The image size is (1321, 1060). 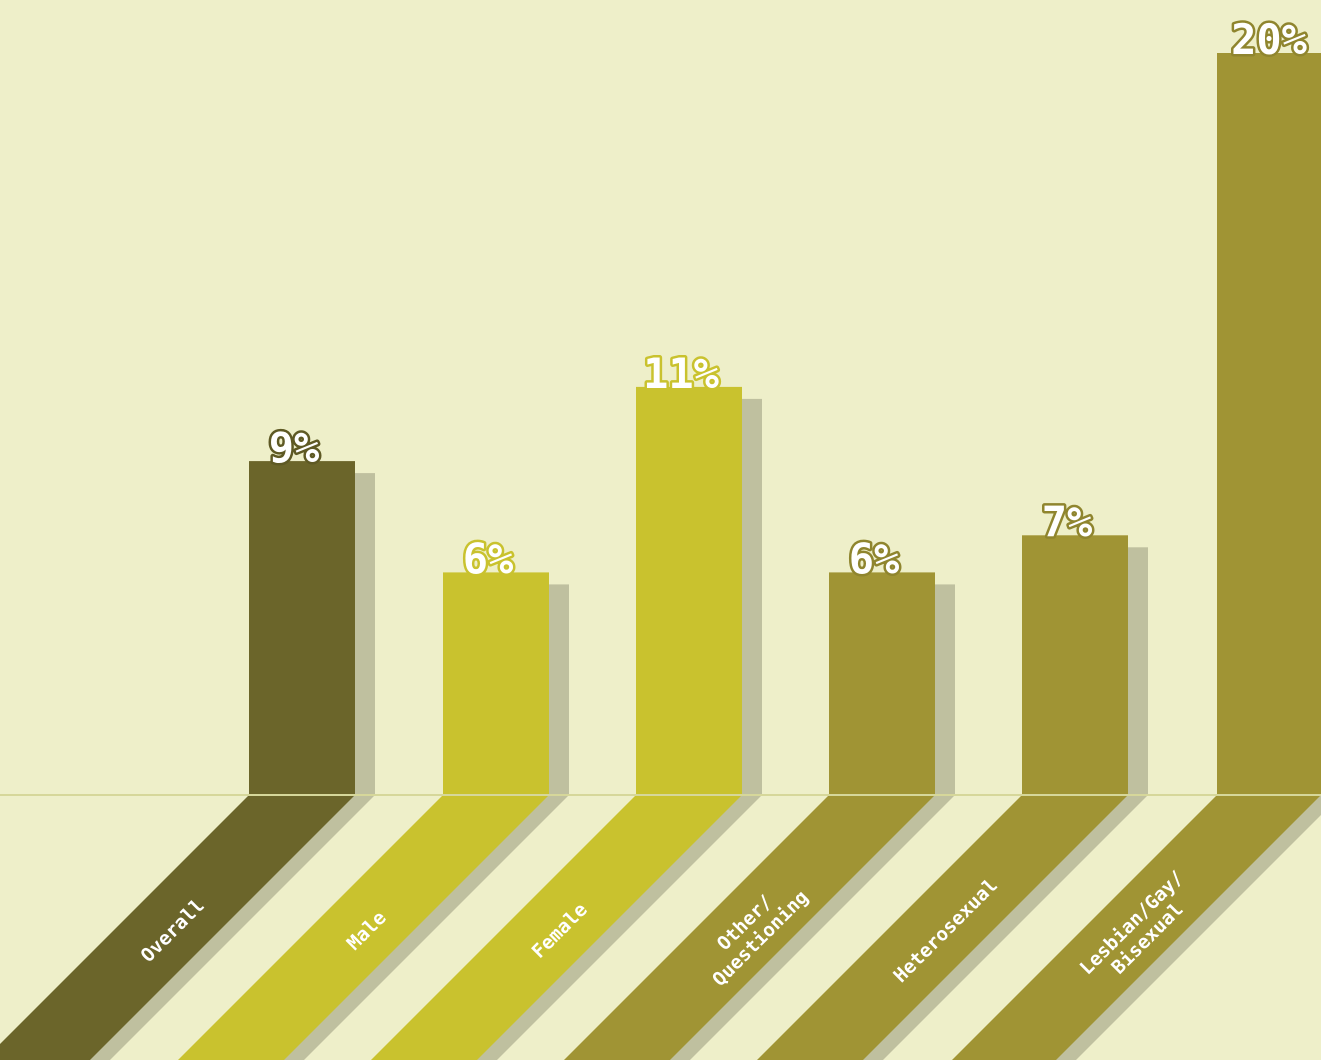 What do you see at coordinates (681, 373) in the screenshot?
I see `value-label-ifemale: 11%` at bounding box center [681, 373].